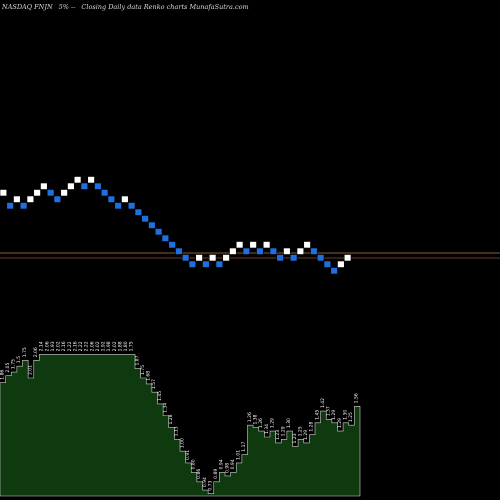 This screenshot has height=500, width=500. What do you see at coordinates (261, 423) in the screenshot?
I see `volume-label-46: 1.26` at bounding box center [261, 423].